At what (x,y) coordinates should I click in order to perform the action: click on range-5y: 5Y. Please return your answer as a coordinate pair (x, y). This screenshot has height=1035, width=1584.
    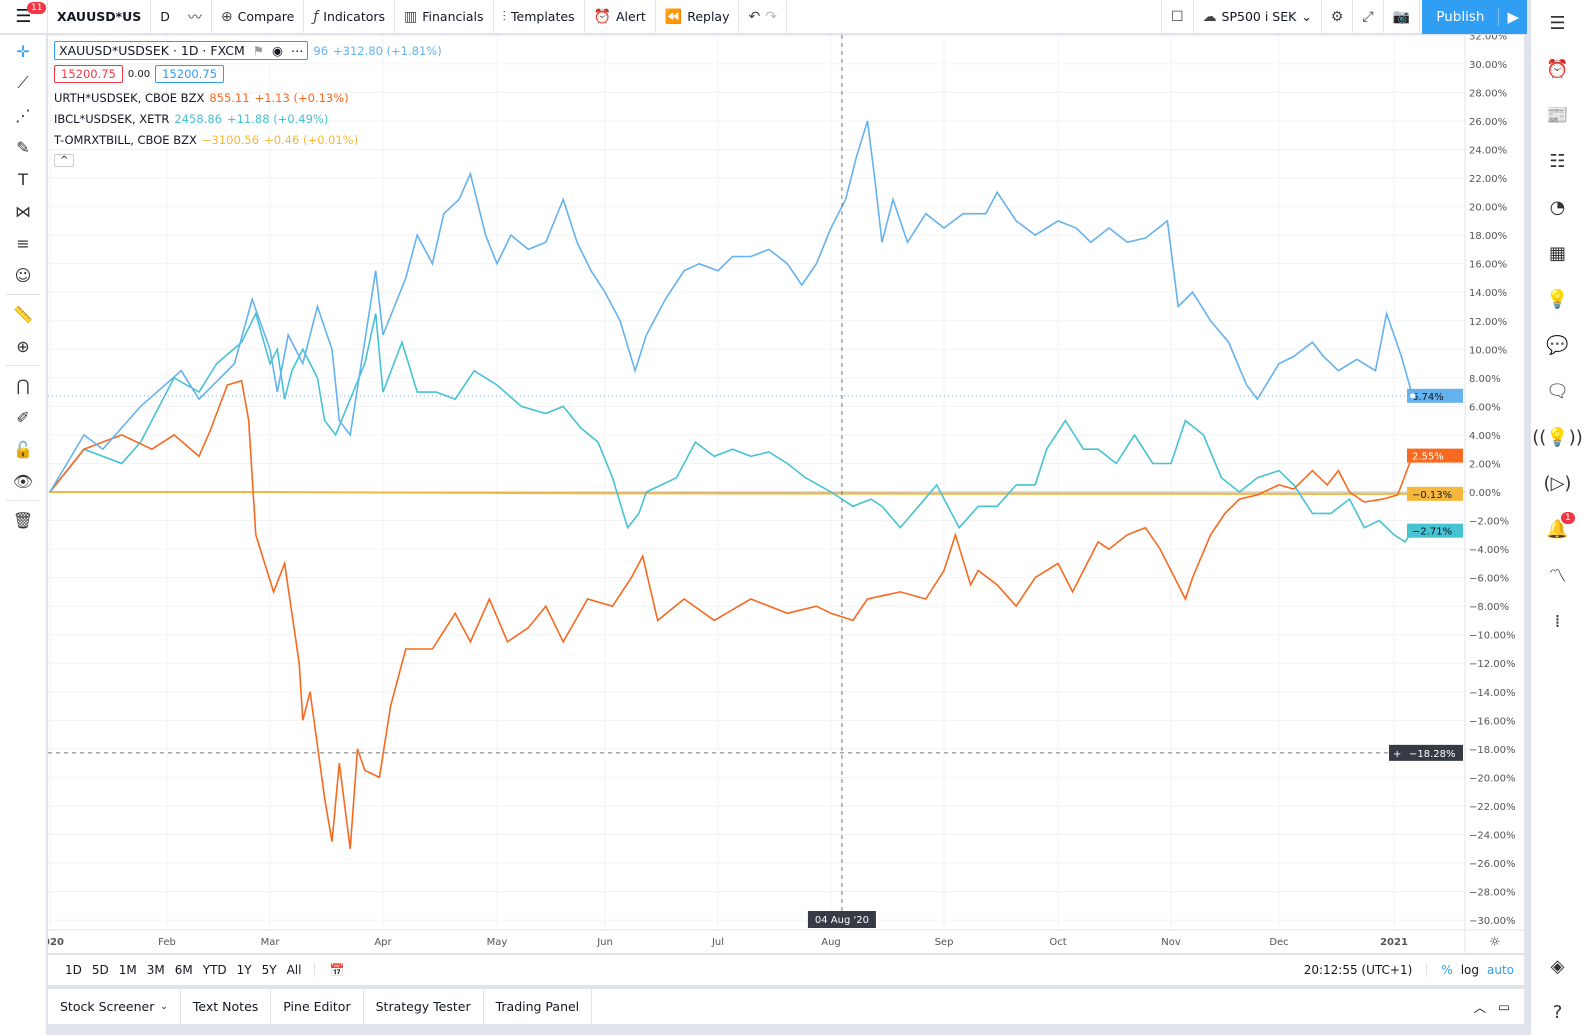
    Looking at the image, I should click on (269, 970).